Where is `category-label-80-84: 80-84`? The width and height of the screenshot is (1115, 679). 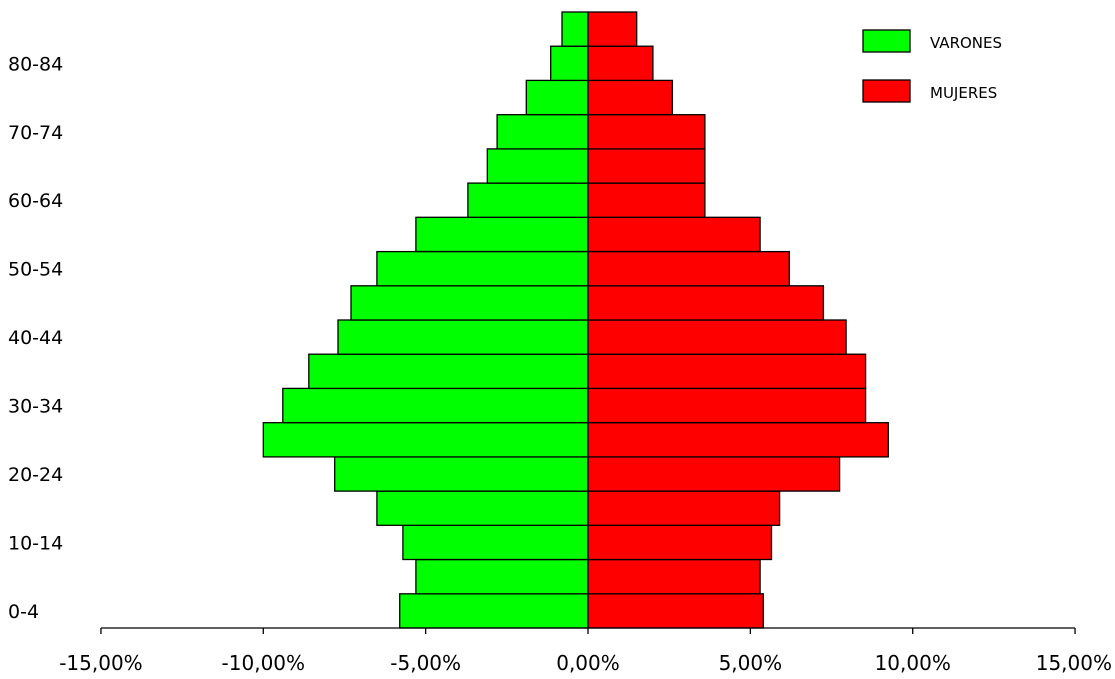
category-label-80-84: 80-84 is located at coordinates (35, 64).